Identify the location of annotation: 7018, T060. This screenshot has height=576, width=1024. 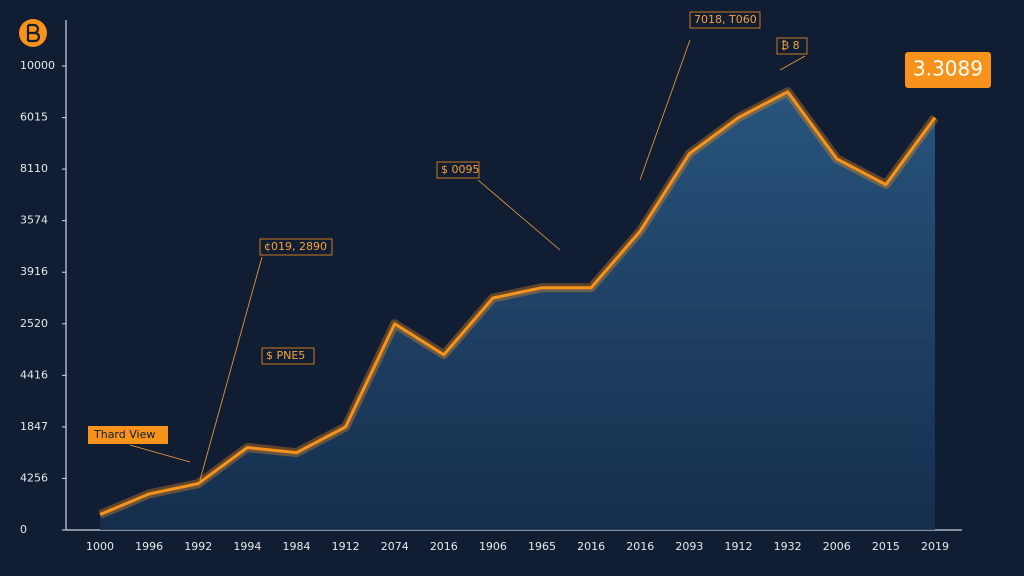
(725, 19).